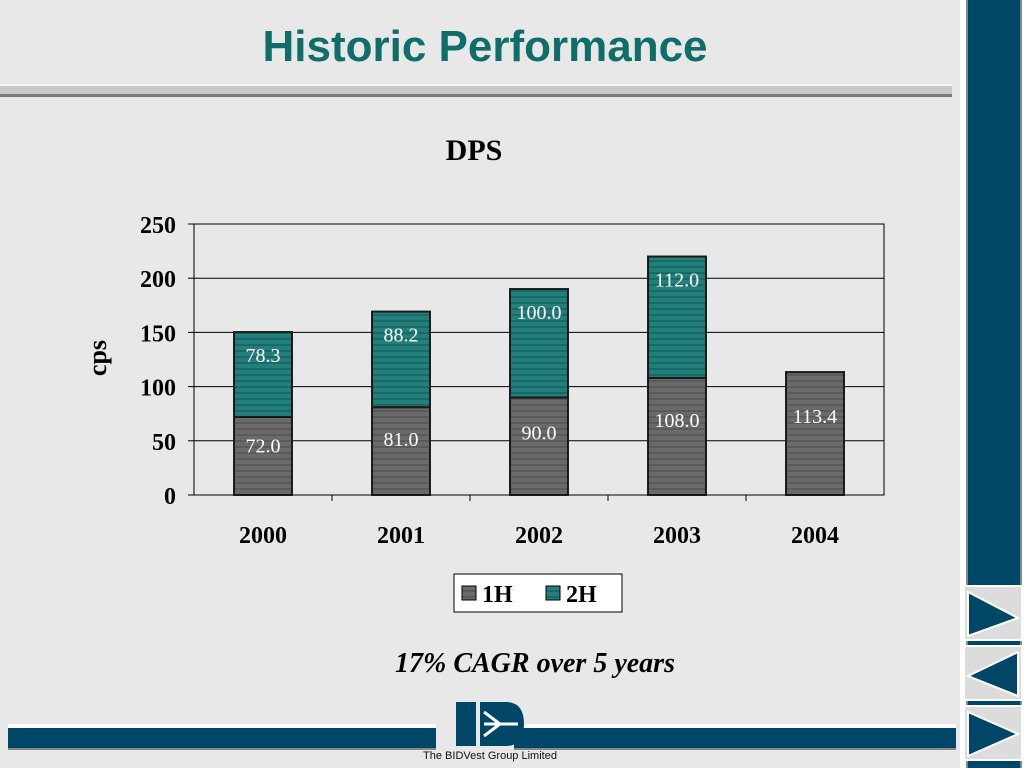  Describe the element at coordinates (581, 595) in the screenshot. I see `legend-label-2h: 2H` at that location.